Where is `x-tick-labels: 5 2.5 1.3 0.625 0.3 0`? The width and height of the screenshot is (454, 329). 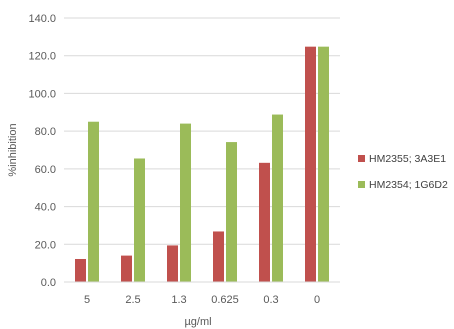 x-tick-labels: 5 2.5 1.3 0.625 0.3 0 is located at coordinates (202, 300).